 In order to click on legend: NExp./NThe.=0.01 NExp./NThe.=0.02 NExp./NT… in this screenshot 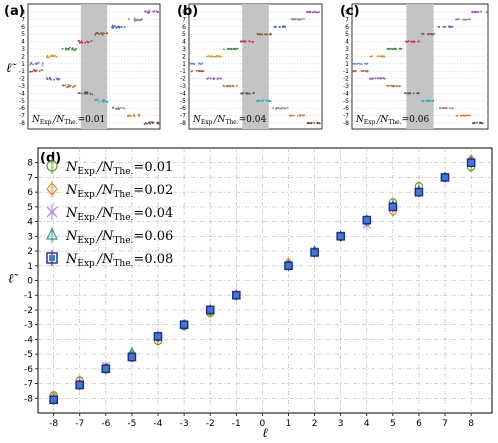, I will do `click(109, 213)`.